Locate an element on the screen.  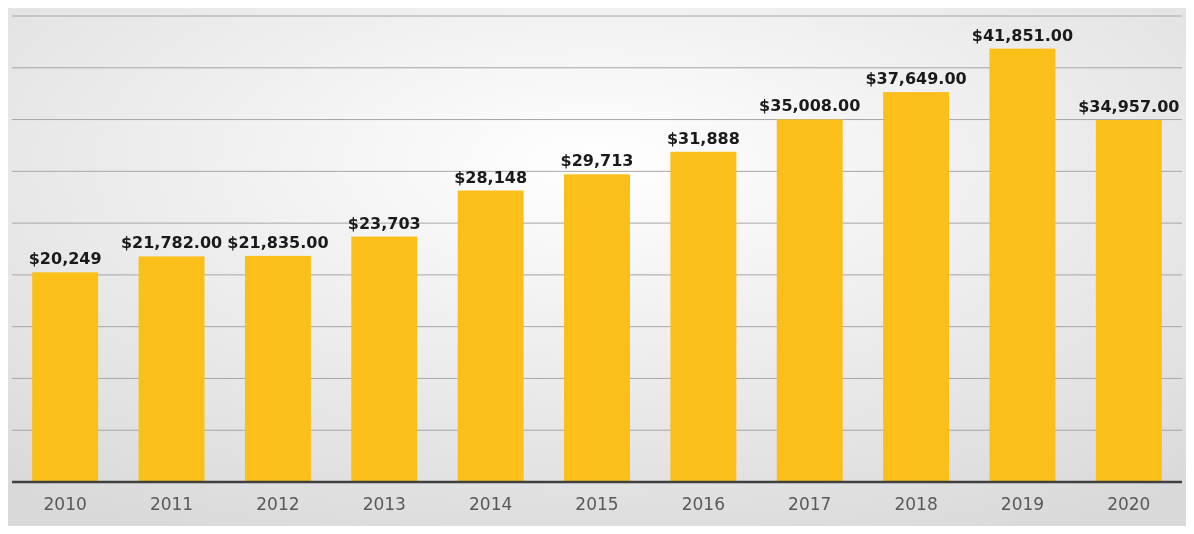
x-tick-label: 2018 is located at coordinates (916, 504).